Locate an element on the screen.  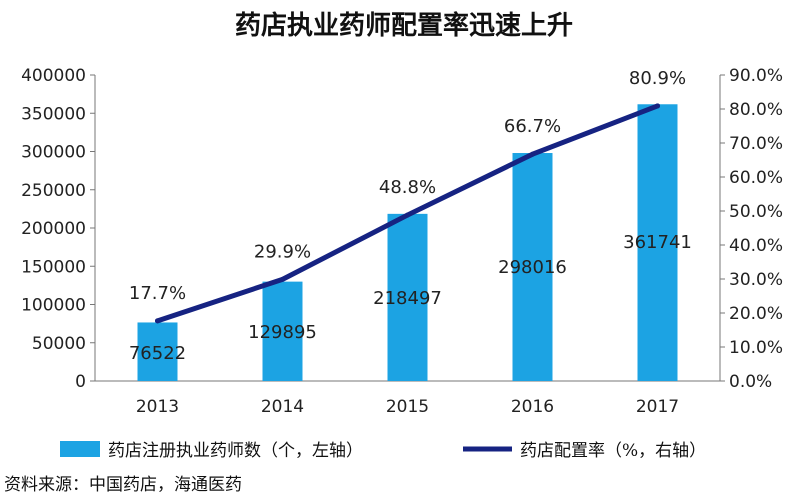
source-note: 资料来源：中国药店，海通医药 is located at coordinates (123, 485).